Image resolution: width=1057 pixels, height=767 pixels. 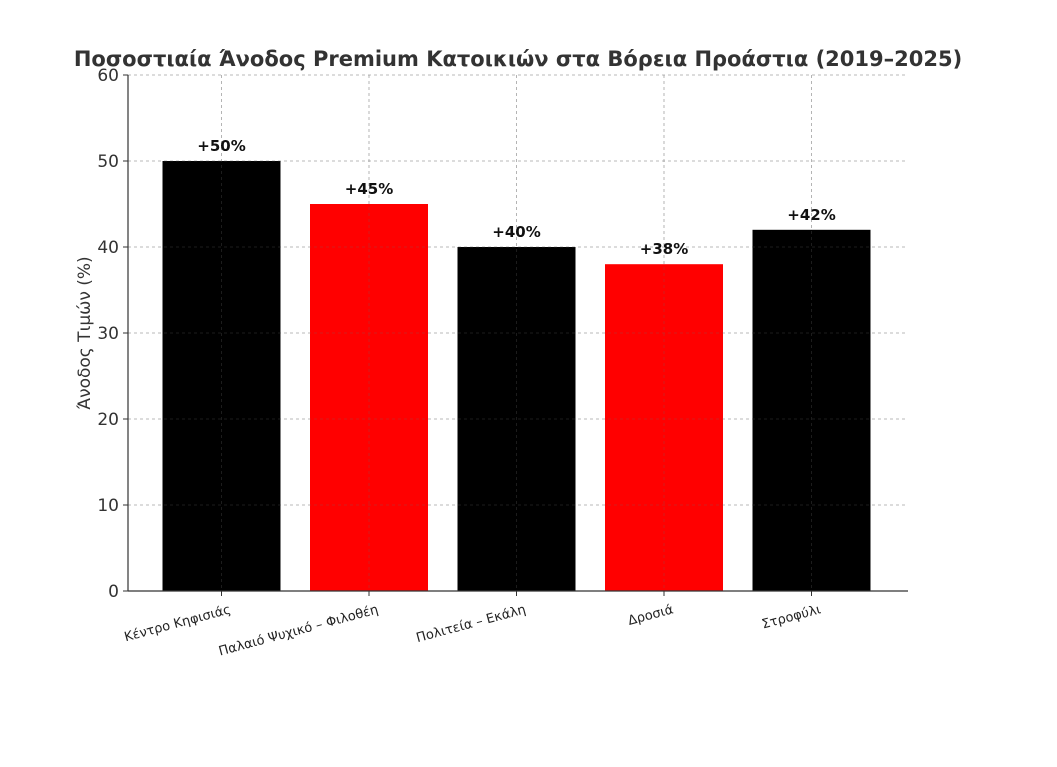 What do you see at coordinates (108, 248) in the screenshot?
I see `y-tick-label: 40` at bounding box center [108, 248].